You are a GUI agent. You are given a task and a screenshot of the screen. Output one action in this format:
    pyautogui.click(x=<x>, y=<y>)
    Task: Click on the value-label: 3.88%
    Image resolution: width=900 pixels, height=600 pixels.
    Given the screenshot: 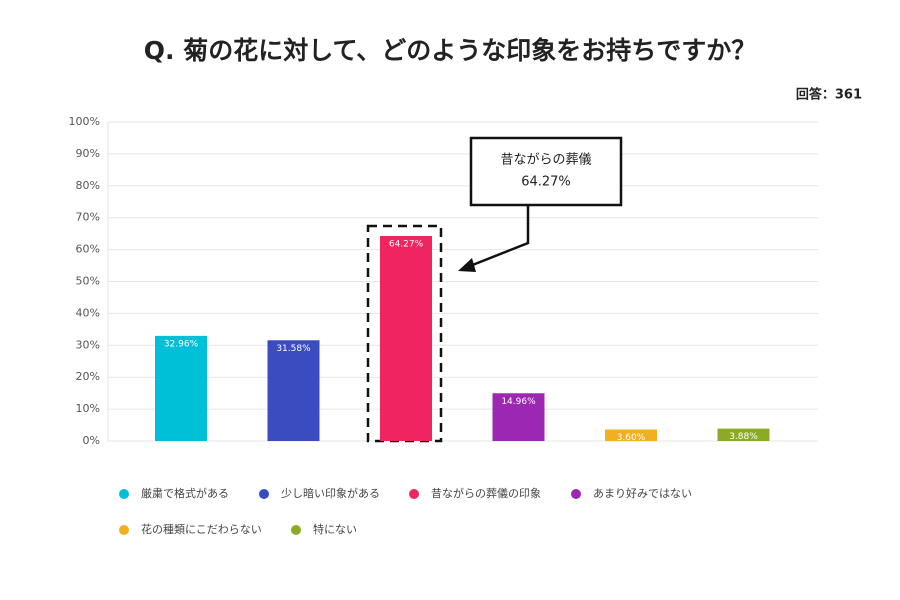 What is the action you would take?
    pyautogui.click(x=743, y=437)
    